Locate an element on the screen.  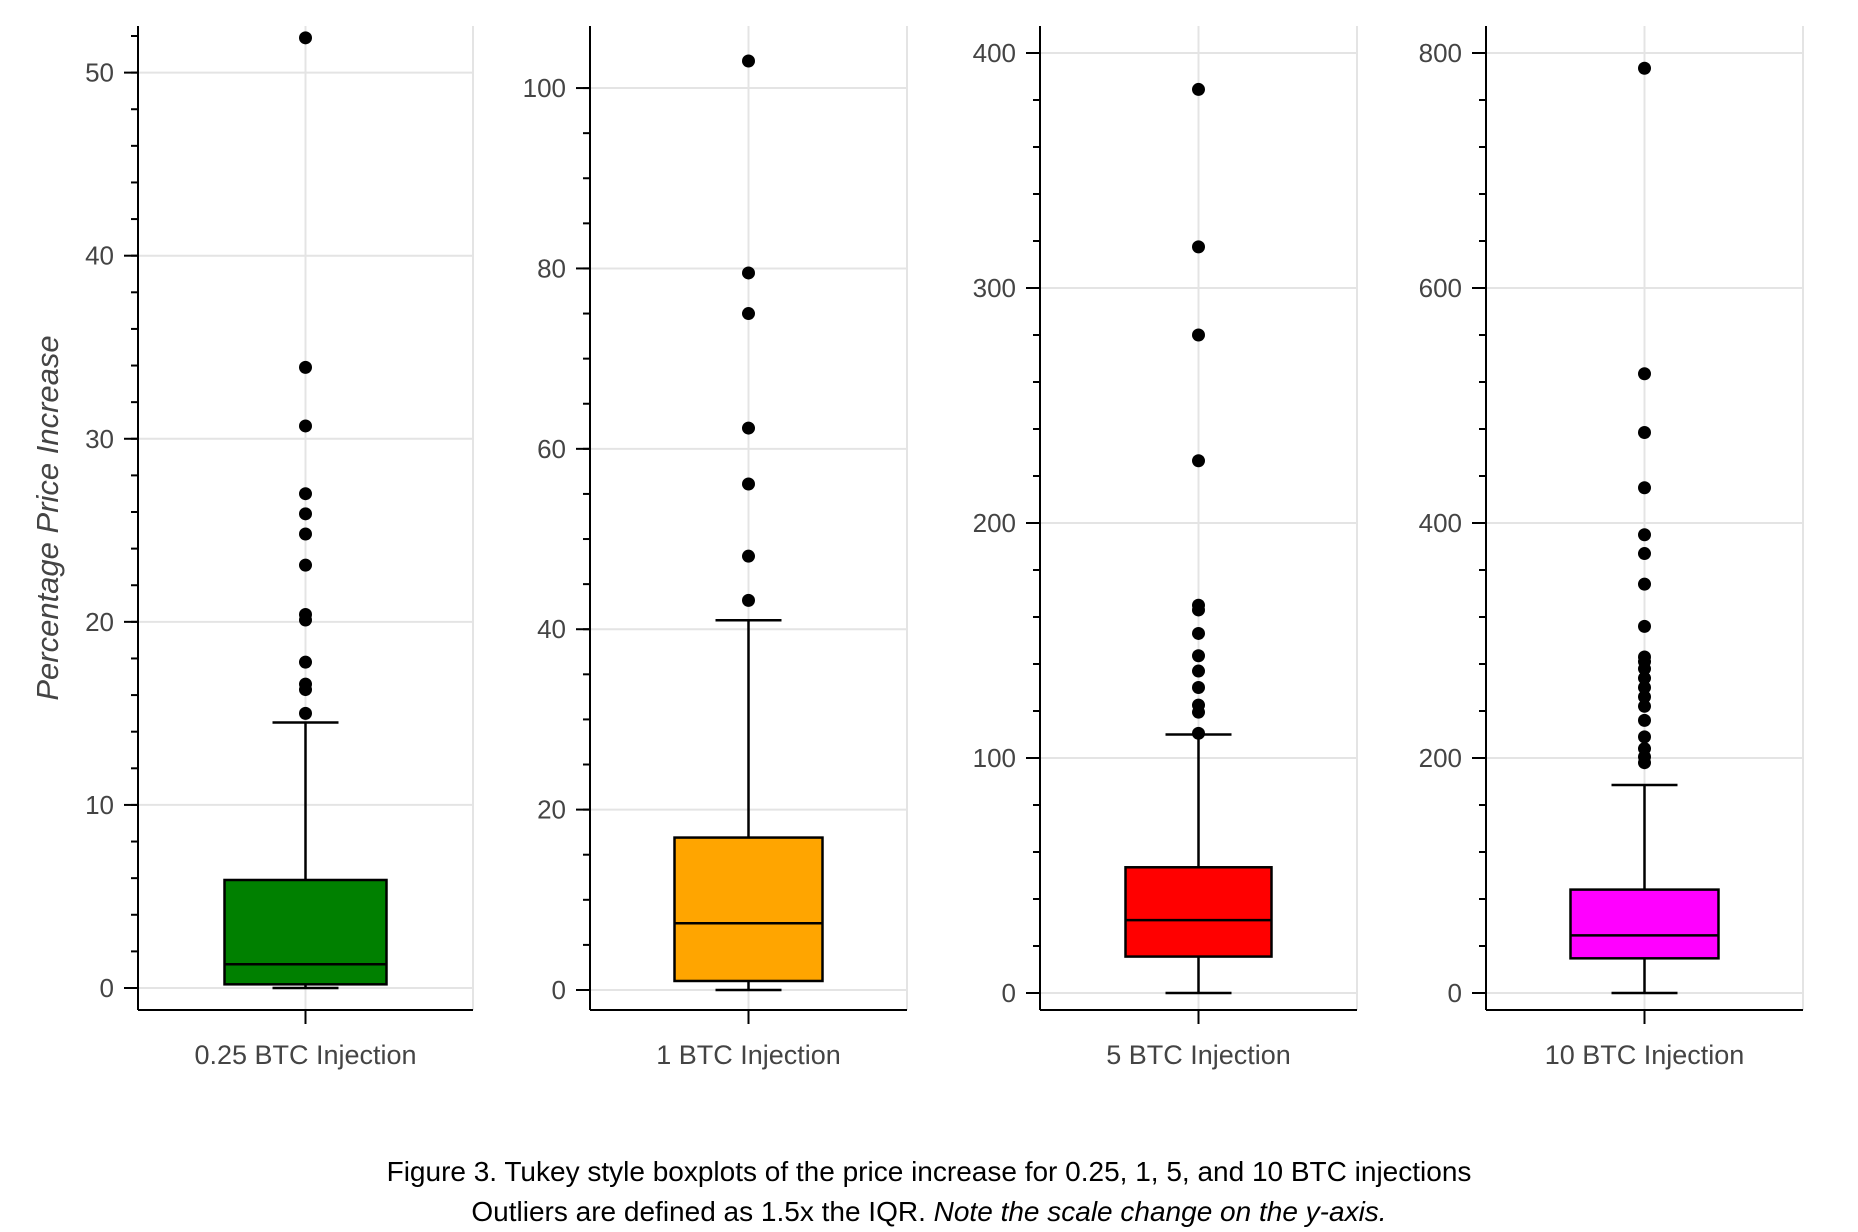
x-category-label: 5 BTC Injection is located at coordinates (1198, 1055).